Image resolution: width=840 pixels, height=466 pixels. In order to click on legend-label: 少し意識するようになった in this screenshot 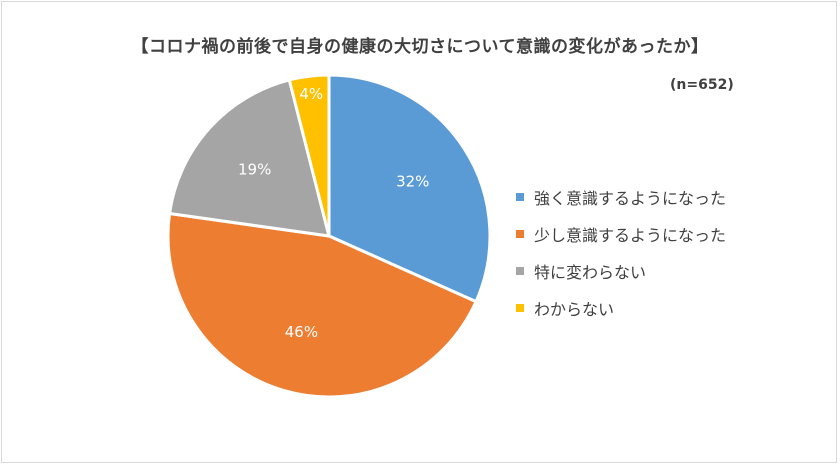, I will do `click(630, 235)`.